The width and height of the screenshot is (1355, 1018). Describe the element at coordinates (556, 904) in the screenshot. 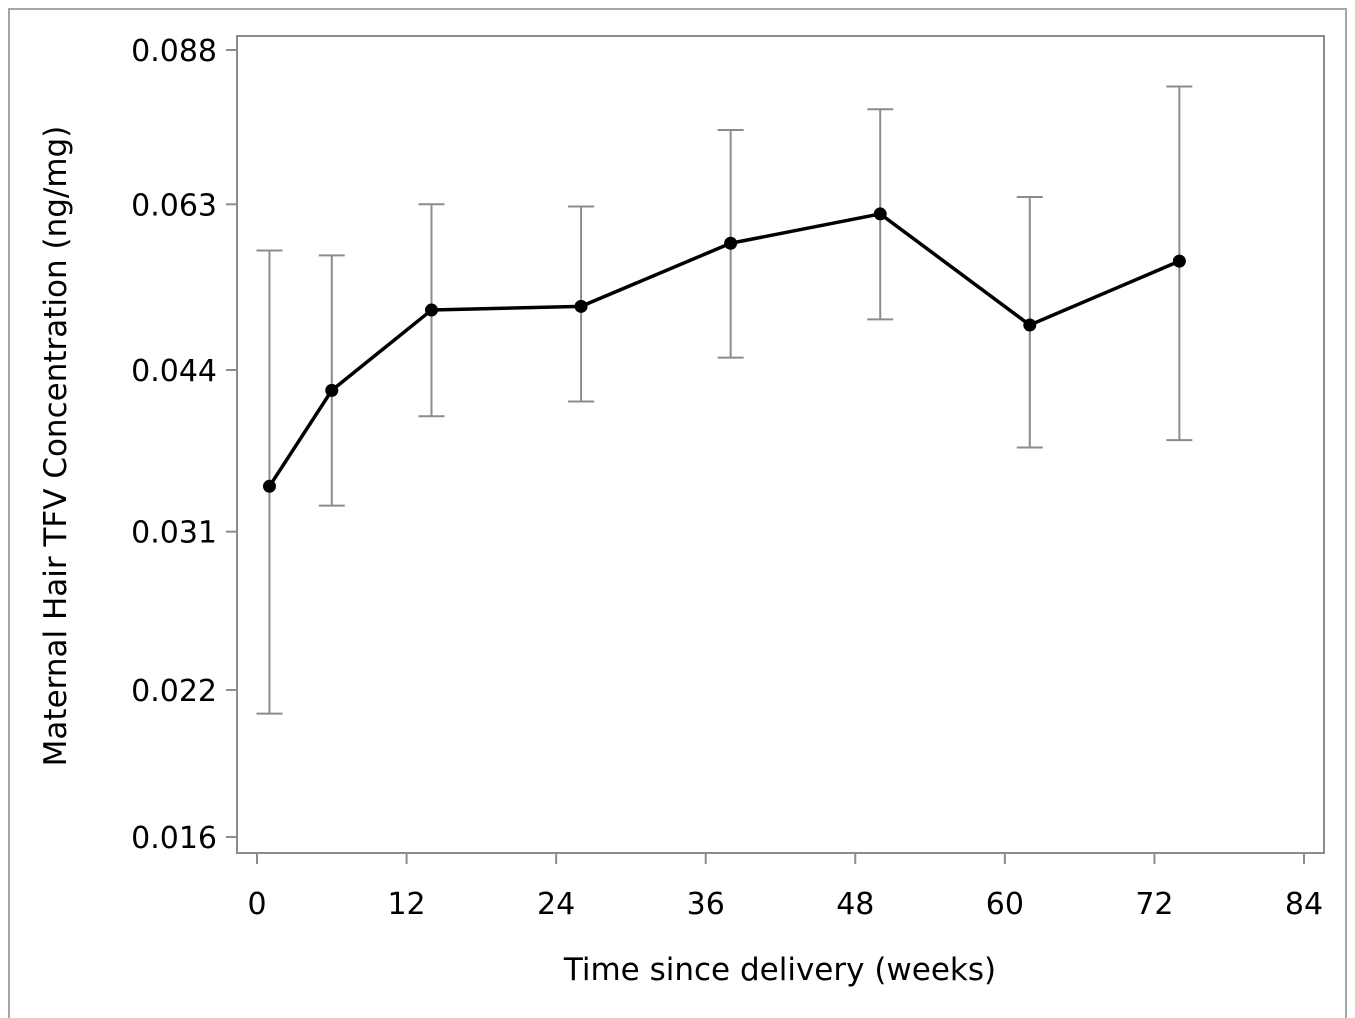

I see `x-tick-label: 24` at that location.